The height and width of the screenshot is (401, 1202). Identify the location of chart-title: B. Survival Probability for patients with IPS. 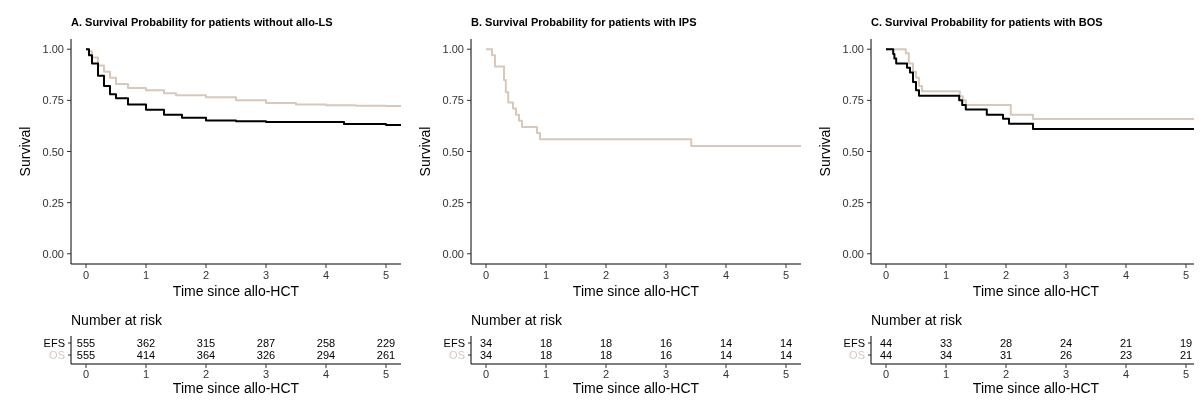
(584, 22).